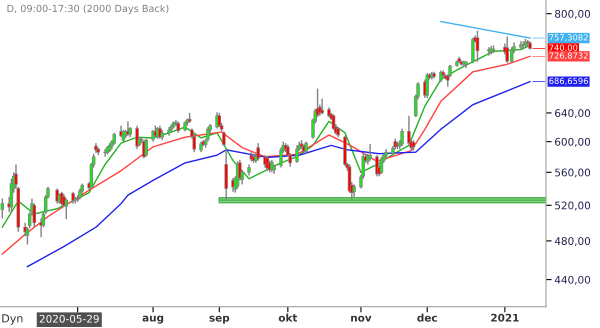  Describe the element at coordinates (572, 113) in the screenshot. I see `y-tick-label: 640,00` at that location.